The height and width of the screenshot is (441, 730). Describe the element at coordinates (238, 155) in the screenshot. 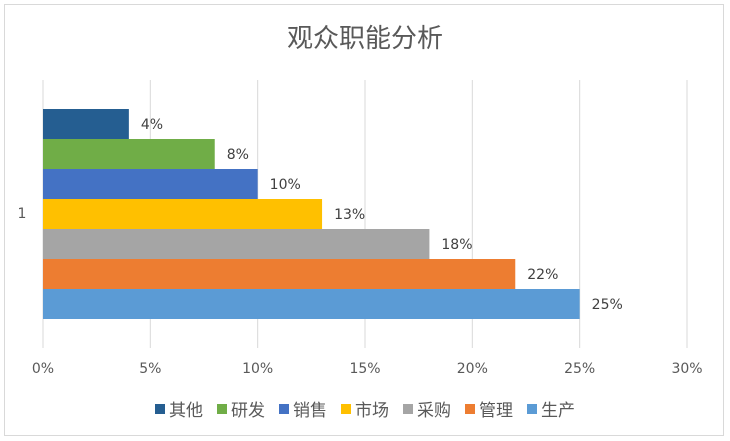

I see `data-label: 8%` at that location.